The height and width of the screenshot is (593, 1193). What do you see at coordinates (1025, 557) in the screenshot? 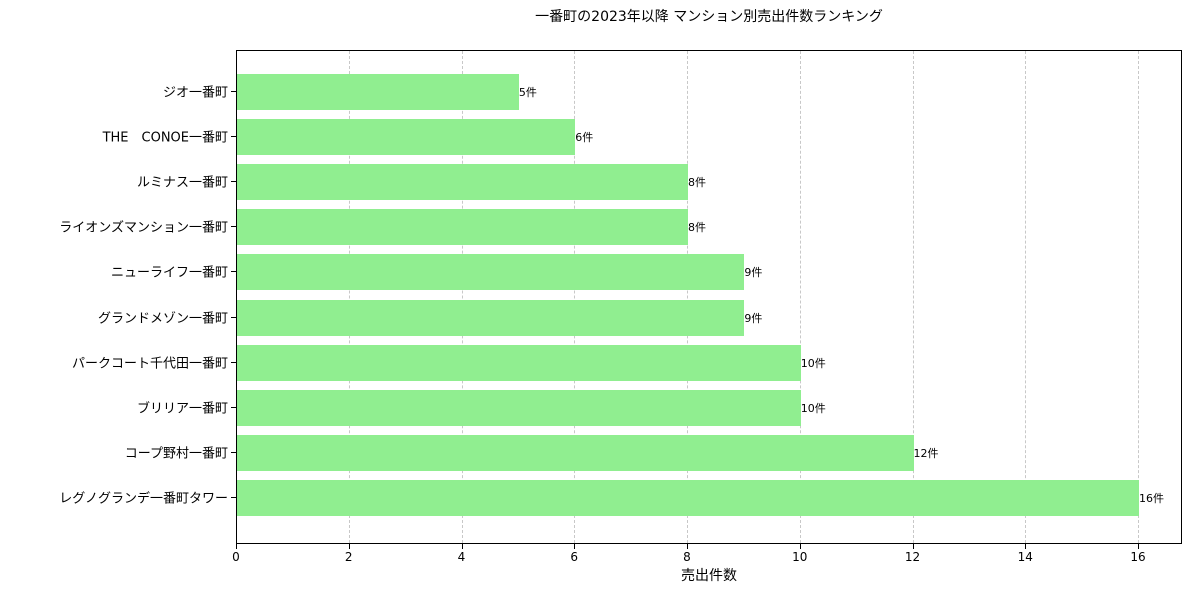
I see `x-tick-label: 14` at bounding box center [1025, 557].